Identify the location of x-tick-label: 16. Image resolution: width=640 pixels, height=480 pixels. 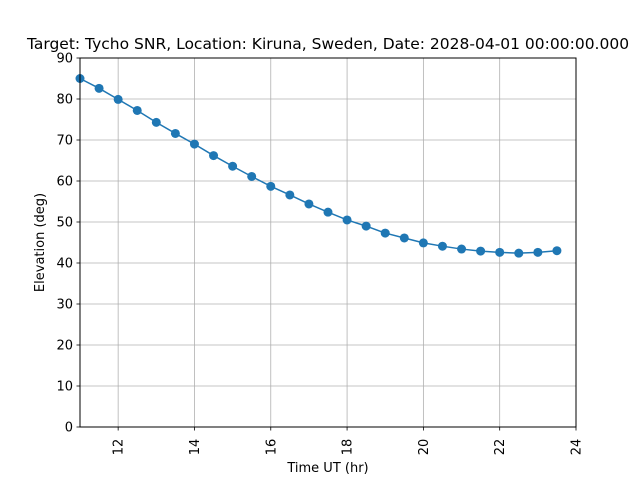
(271, 447).